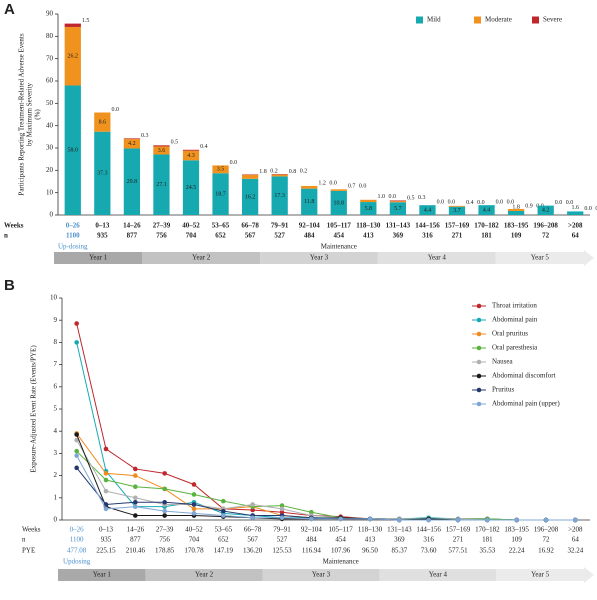 The width and height of the screenshot is (597, 600). What do you see at coordinates (253, 551) in the screenshot?
I see `row-value: 136.20` at bounding box center [253, 551].